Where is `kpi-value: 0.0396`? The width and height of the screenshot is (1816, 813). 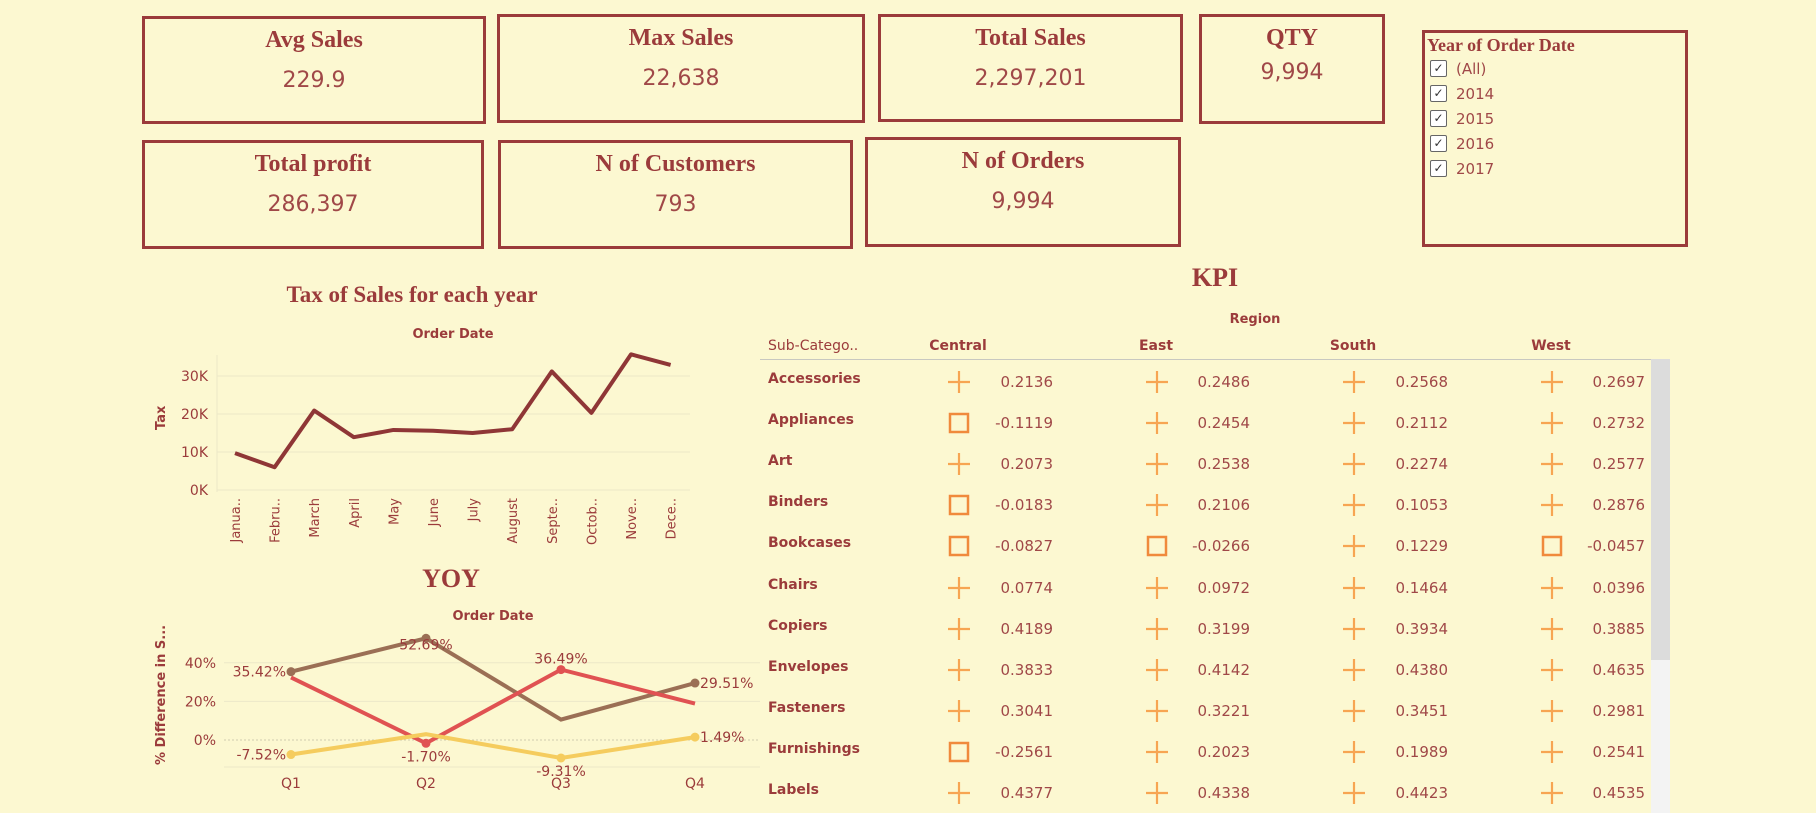 kpi-value: 0.0396 is located at coordinates (1619, 587).